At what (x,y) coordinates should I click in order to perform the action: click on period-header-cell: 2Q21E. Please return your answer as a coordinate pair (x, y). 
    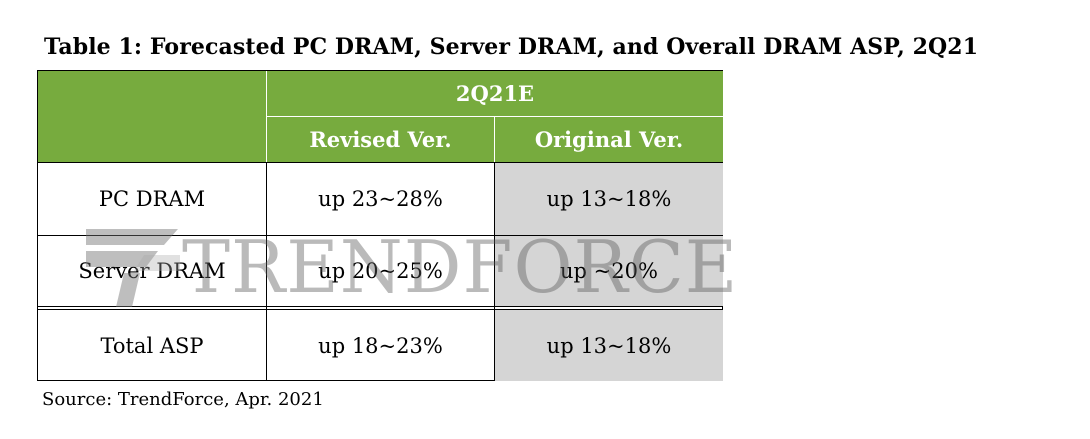
    Looking at the image, I should click on (495, 93).